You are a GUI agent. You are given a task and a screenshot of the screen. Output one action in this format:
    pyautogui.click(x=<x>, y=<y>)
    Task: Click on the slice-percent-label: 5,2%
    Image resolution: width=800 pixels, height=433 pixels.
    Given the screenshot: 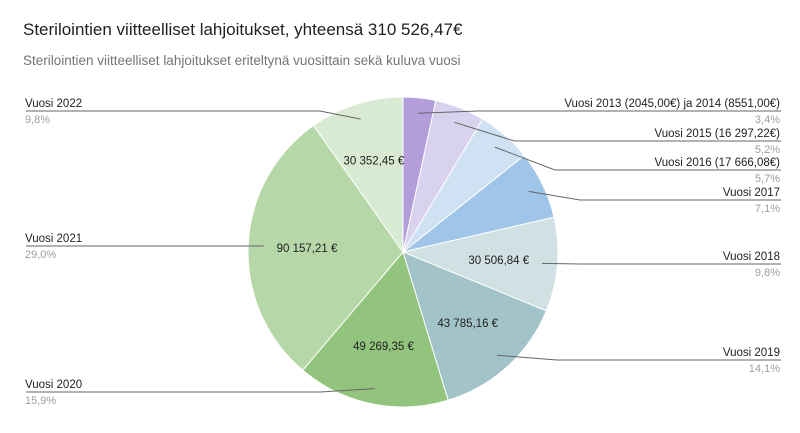 What is the action you would take?
    pyautogui.click(x=767, y=150)
    